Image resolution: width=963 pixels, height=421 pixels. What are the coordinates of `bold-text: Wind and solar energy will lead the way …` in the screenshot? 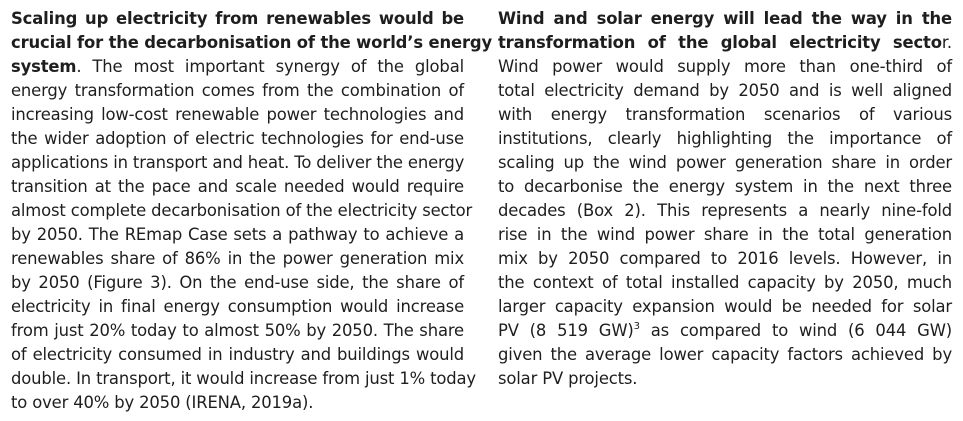 It's located at (725, 18).